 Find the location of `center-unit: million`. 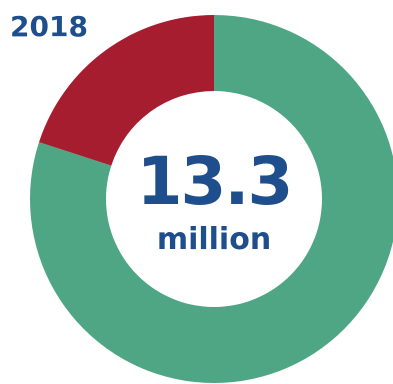

center-unit: million is located at coordinates (214, 239).